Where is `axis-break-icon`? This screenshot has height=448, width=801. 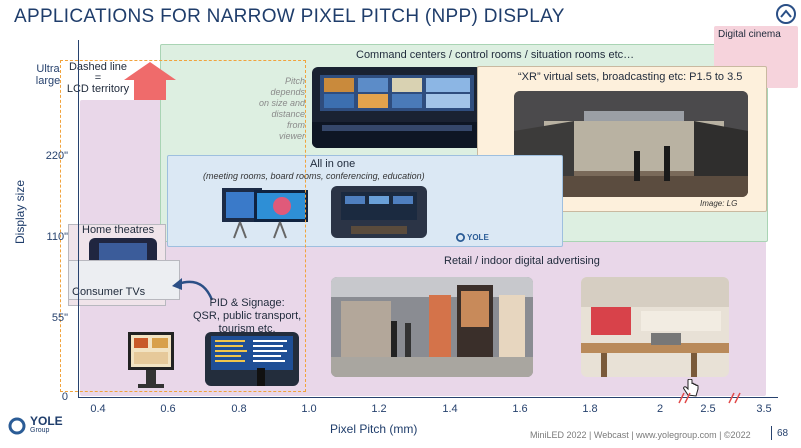 axis-break-icon is located at coordinates (684, 398).